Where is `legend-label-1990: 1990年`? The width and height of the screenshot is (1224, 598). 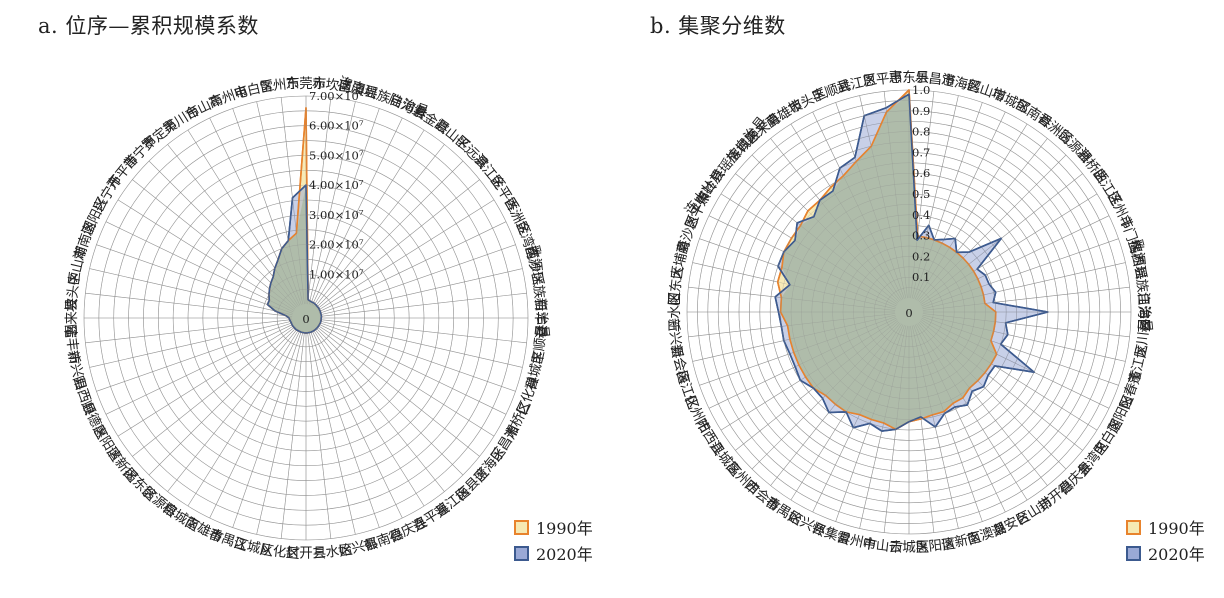 legend-label-1990: 1990年 is located at coordinates (564, 528).